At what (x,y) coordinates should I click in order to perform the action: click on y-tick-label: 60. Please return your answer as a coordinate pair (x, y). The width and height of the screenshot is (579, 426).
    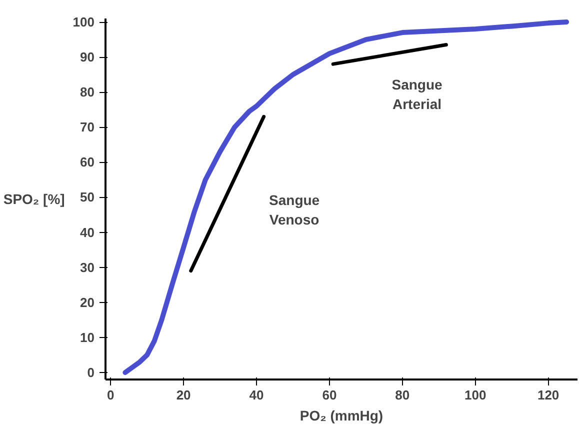
    Looking at the image, I should click on (87, 162).